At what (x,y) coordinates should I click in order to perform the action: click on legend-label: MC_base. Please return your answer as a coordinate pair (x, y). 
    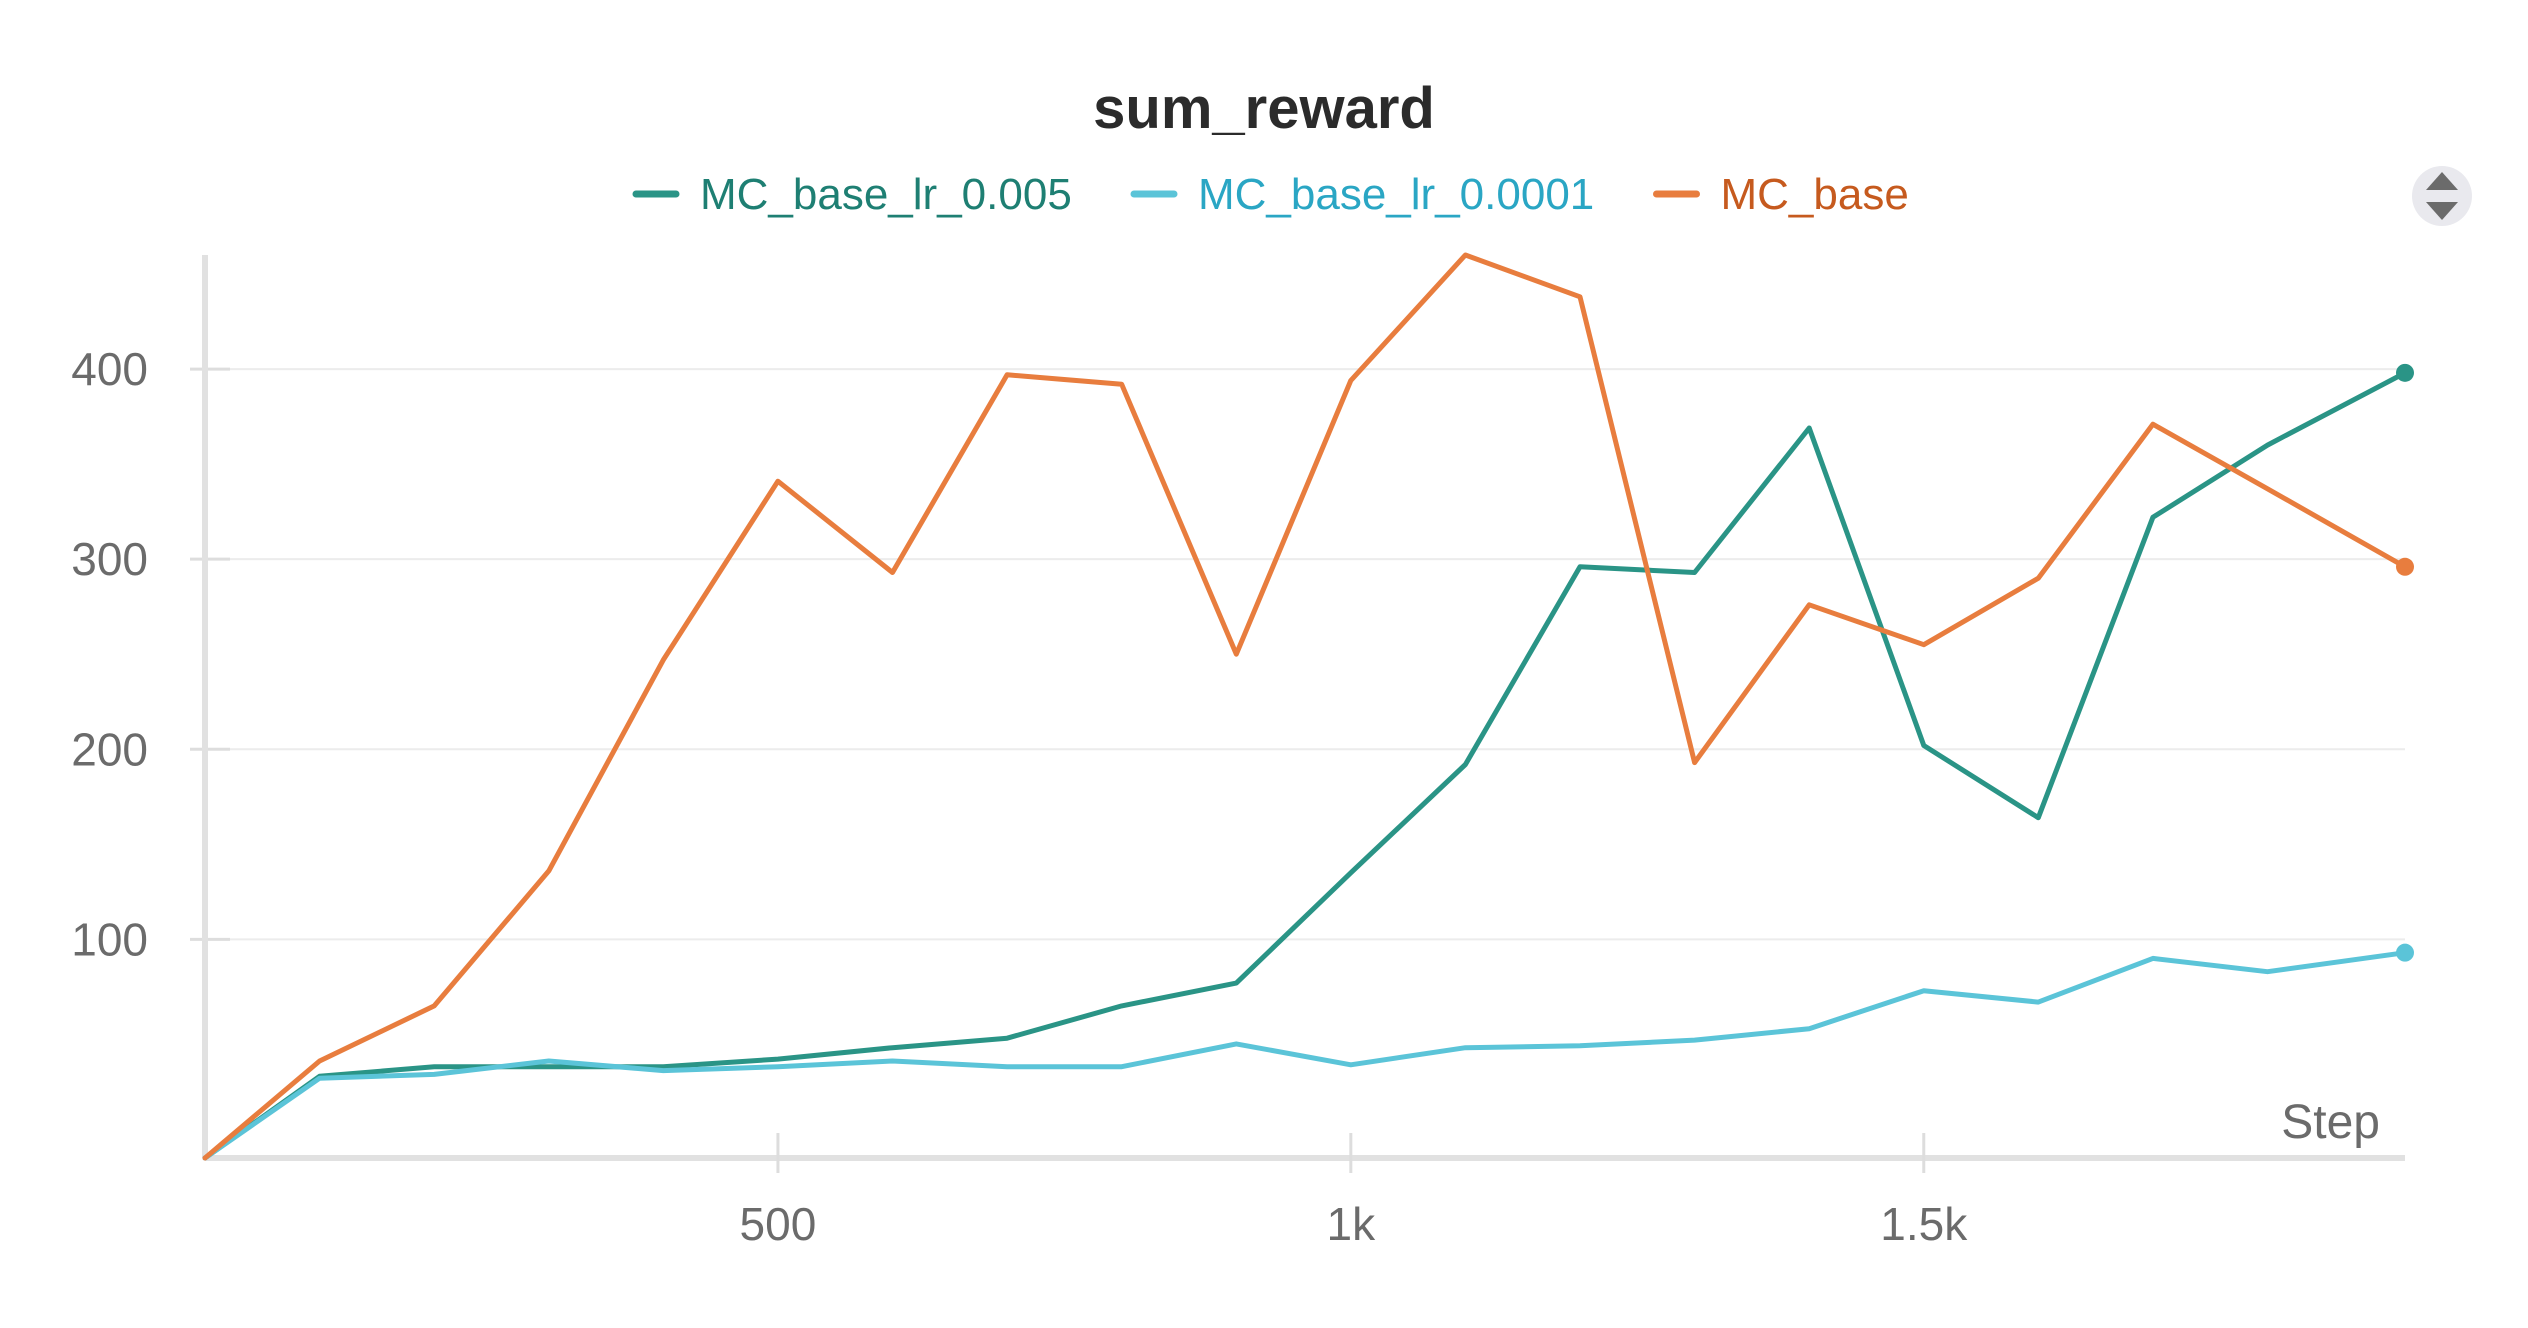
    Looking at the image, I should click on (1815, 194).